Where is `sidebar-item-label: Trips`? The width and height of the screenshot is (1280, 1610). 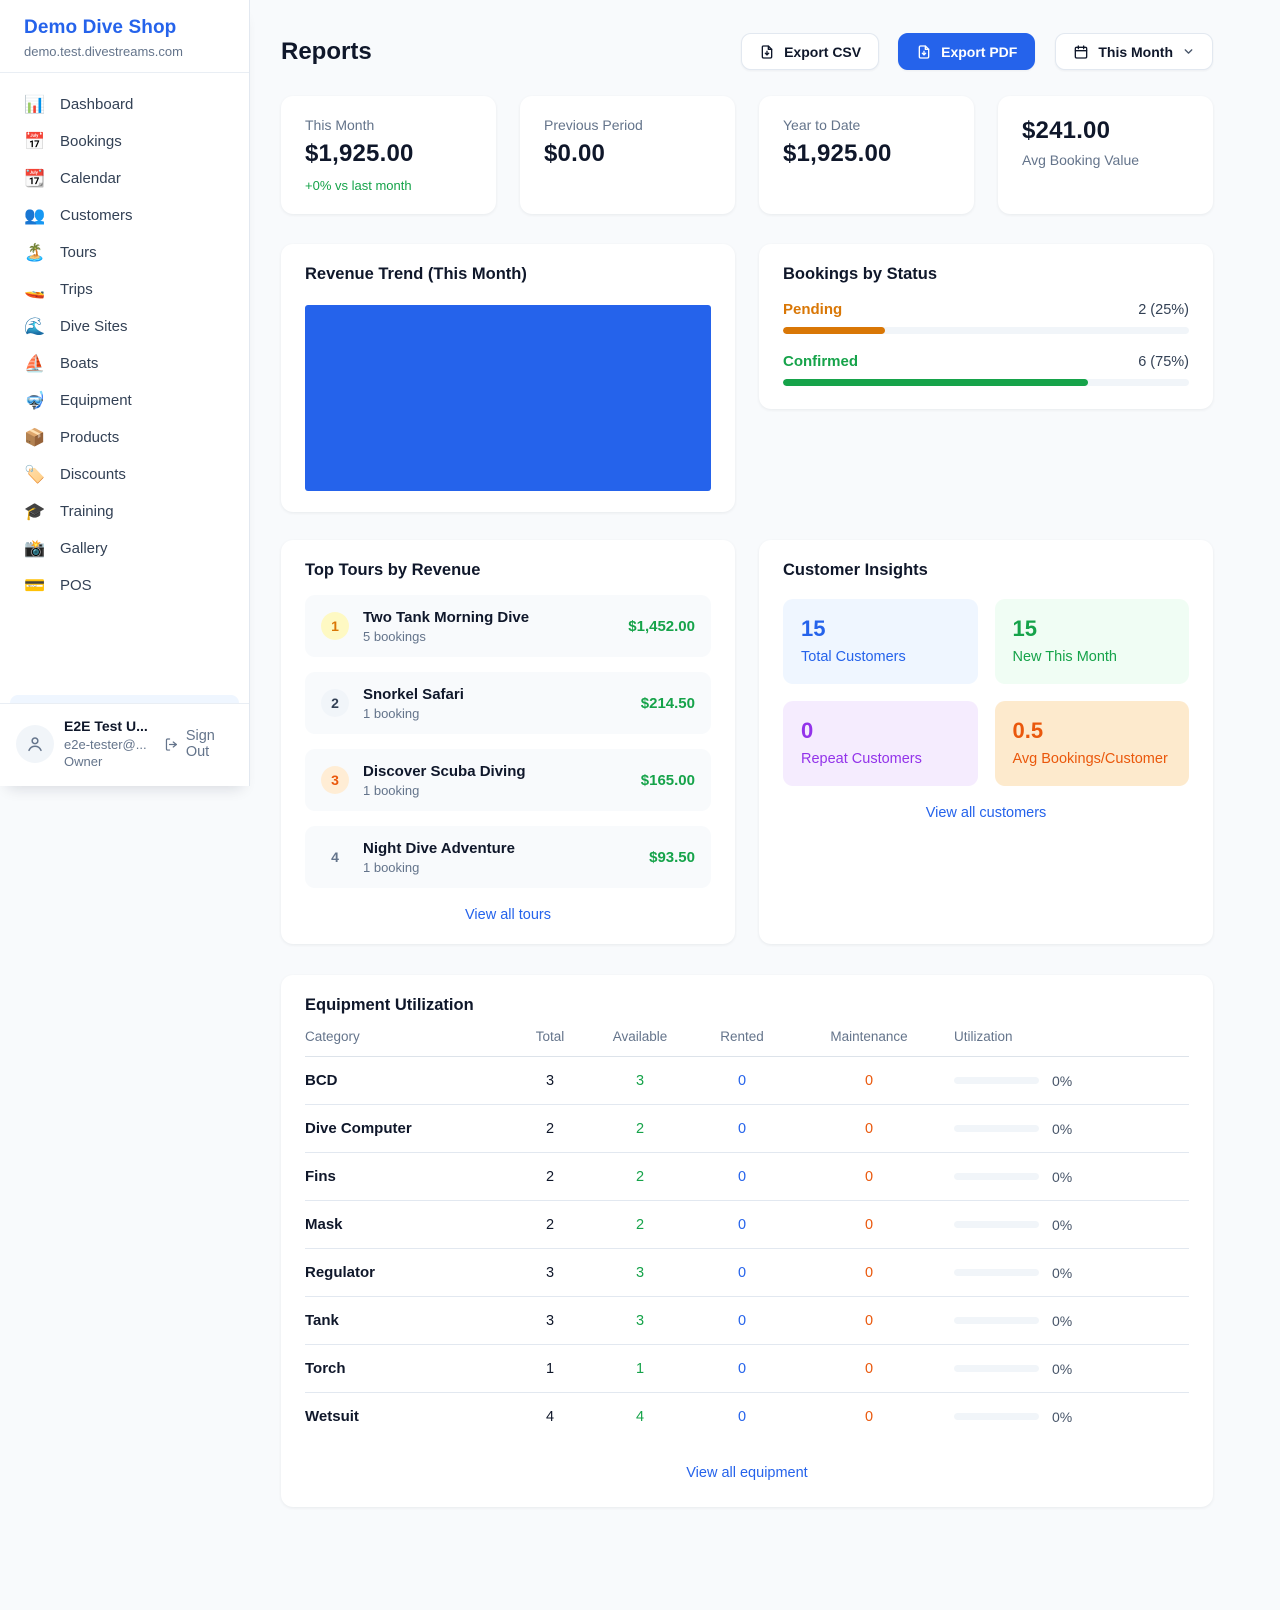 sidebar-item-label: Trips is located at coordinates (76, 289).